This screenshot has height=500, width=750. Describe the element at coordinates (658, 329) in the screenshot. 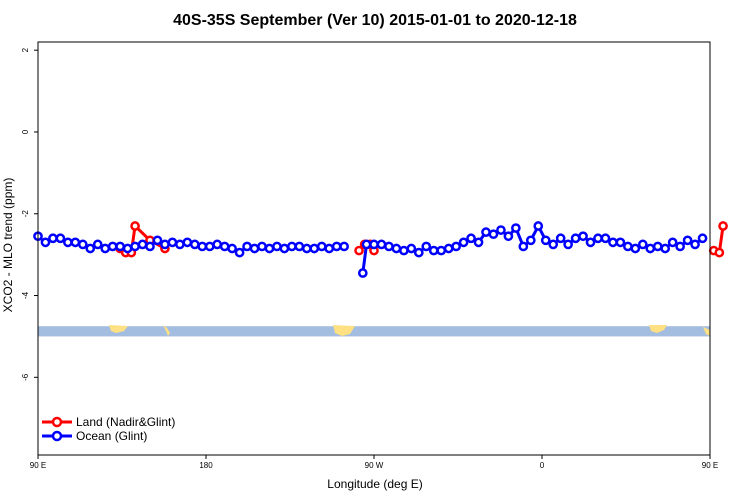

I see `land-africa` at that location.